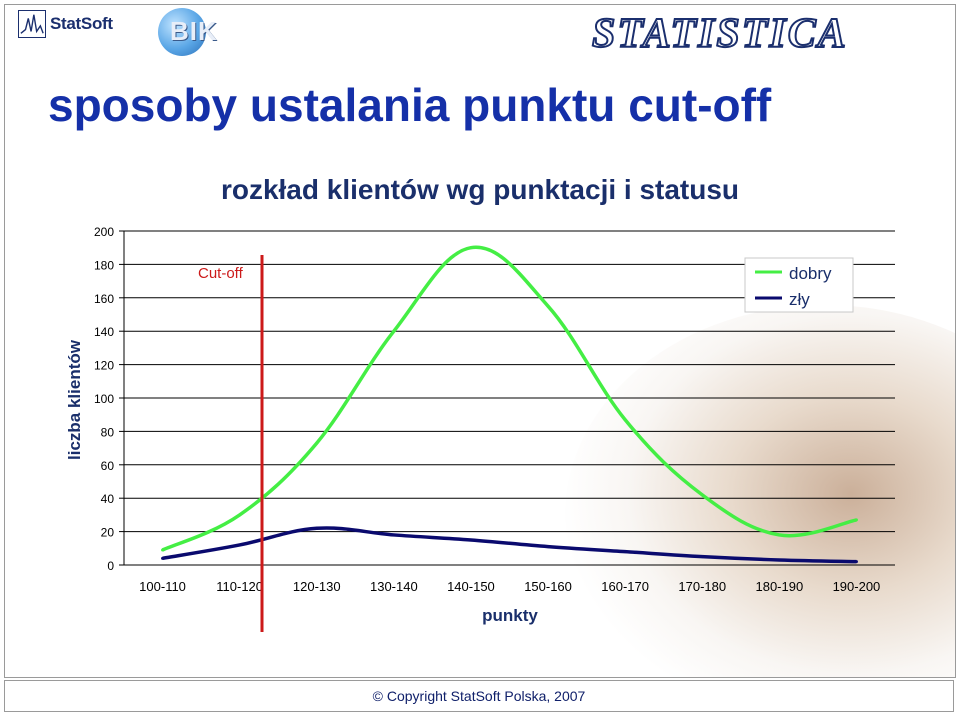 The width and height of the screenshot is (960, 717). I want to click on statsoft-chart-icon, so click(32, 24).